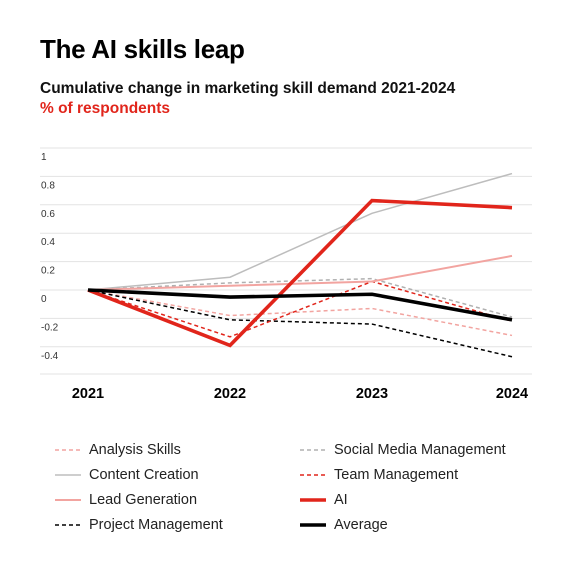 This screenshot has height=572, width=571. Describe the element at coordinates (420, 450) in the screenshot. I see `legend-label: Social Media Management` at that location.